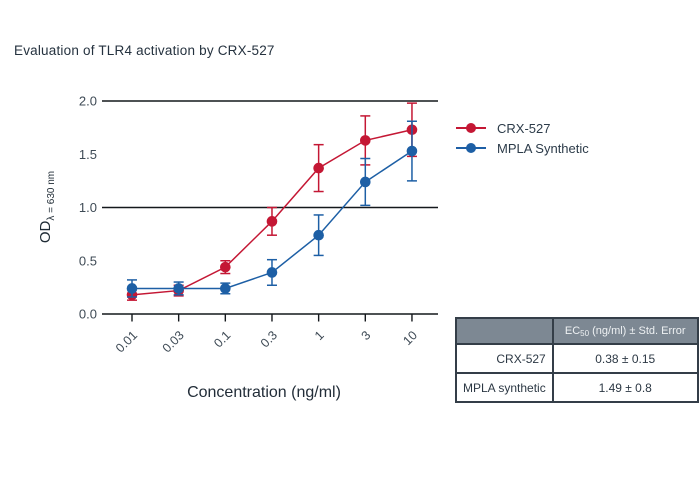 Image resolution: width=700 pixels, height=484 pixels. What do you see at coordinates (88, 154) in the screenshot?
I see `y-tick-label-1.5: 1.5` at bounding box center [88, 154].